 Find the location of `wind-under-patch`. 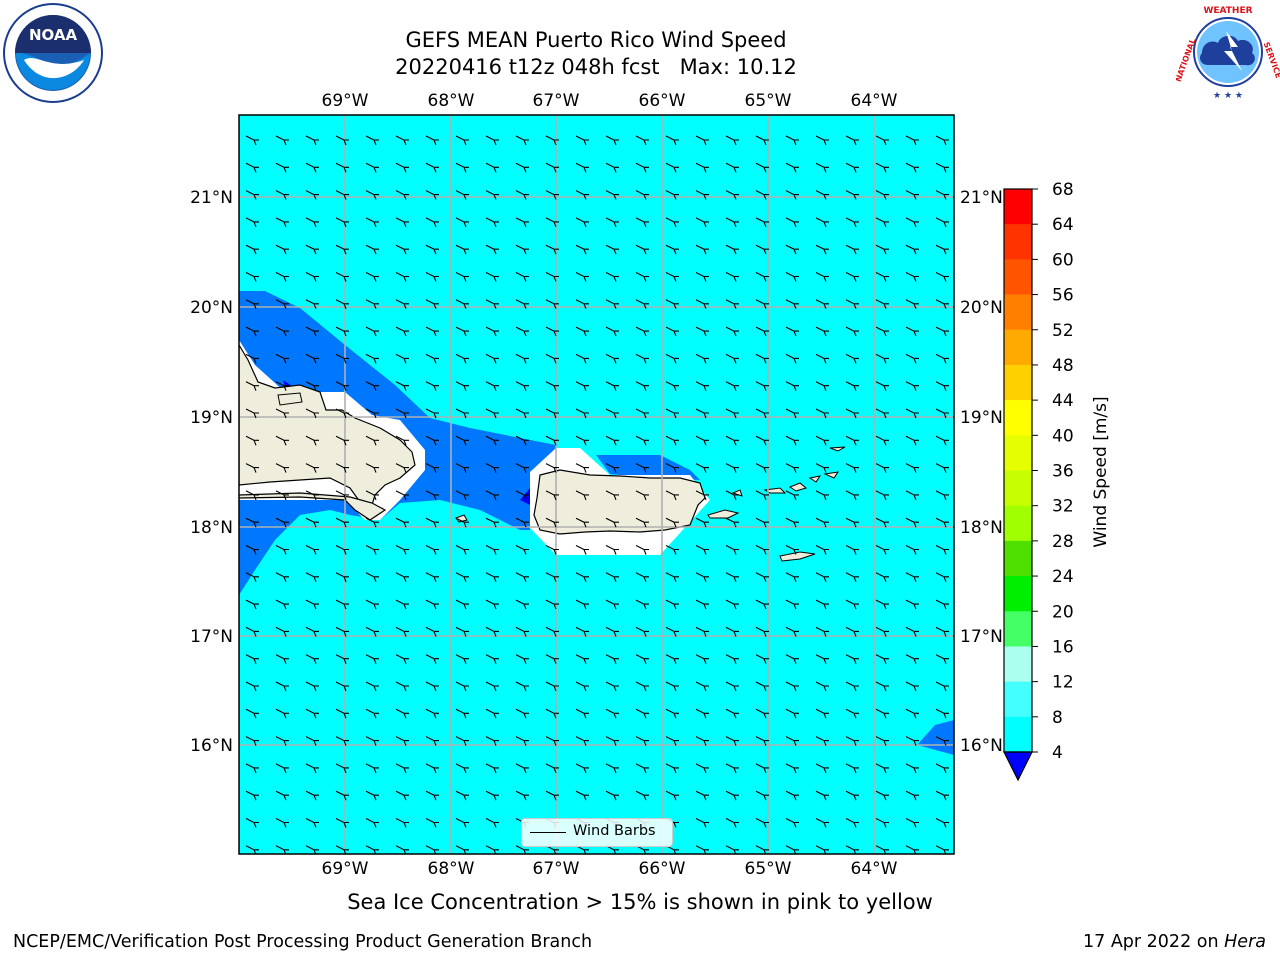

wind-under-patch is located at coordinates (526, 497).